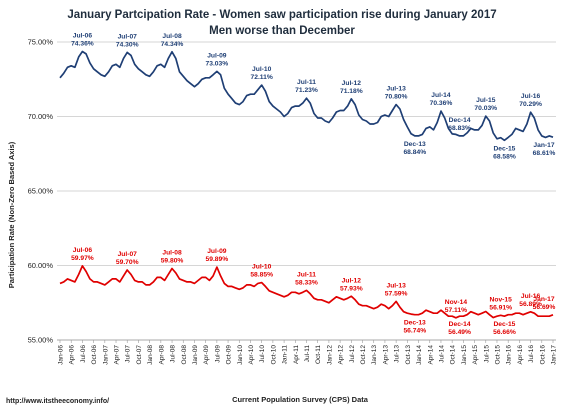  I want to click on y-tick-label: 75.00%, so click(41, 42).